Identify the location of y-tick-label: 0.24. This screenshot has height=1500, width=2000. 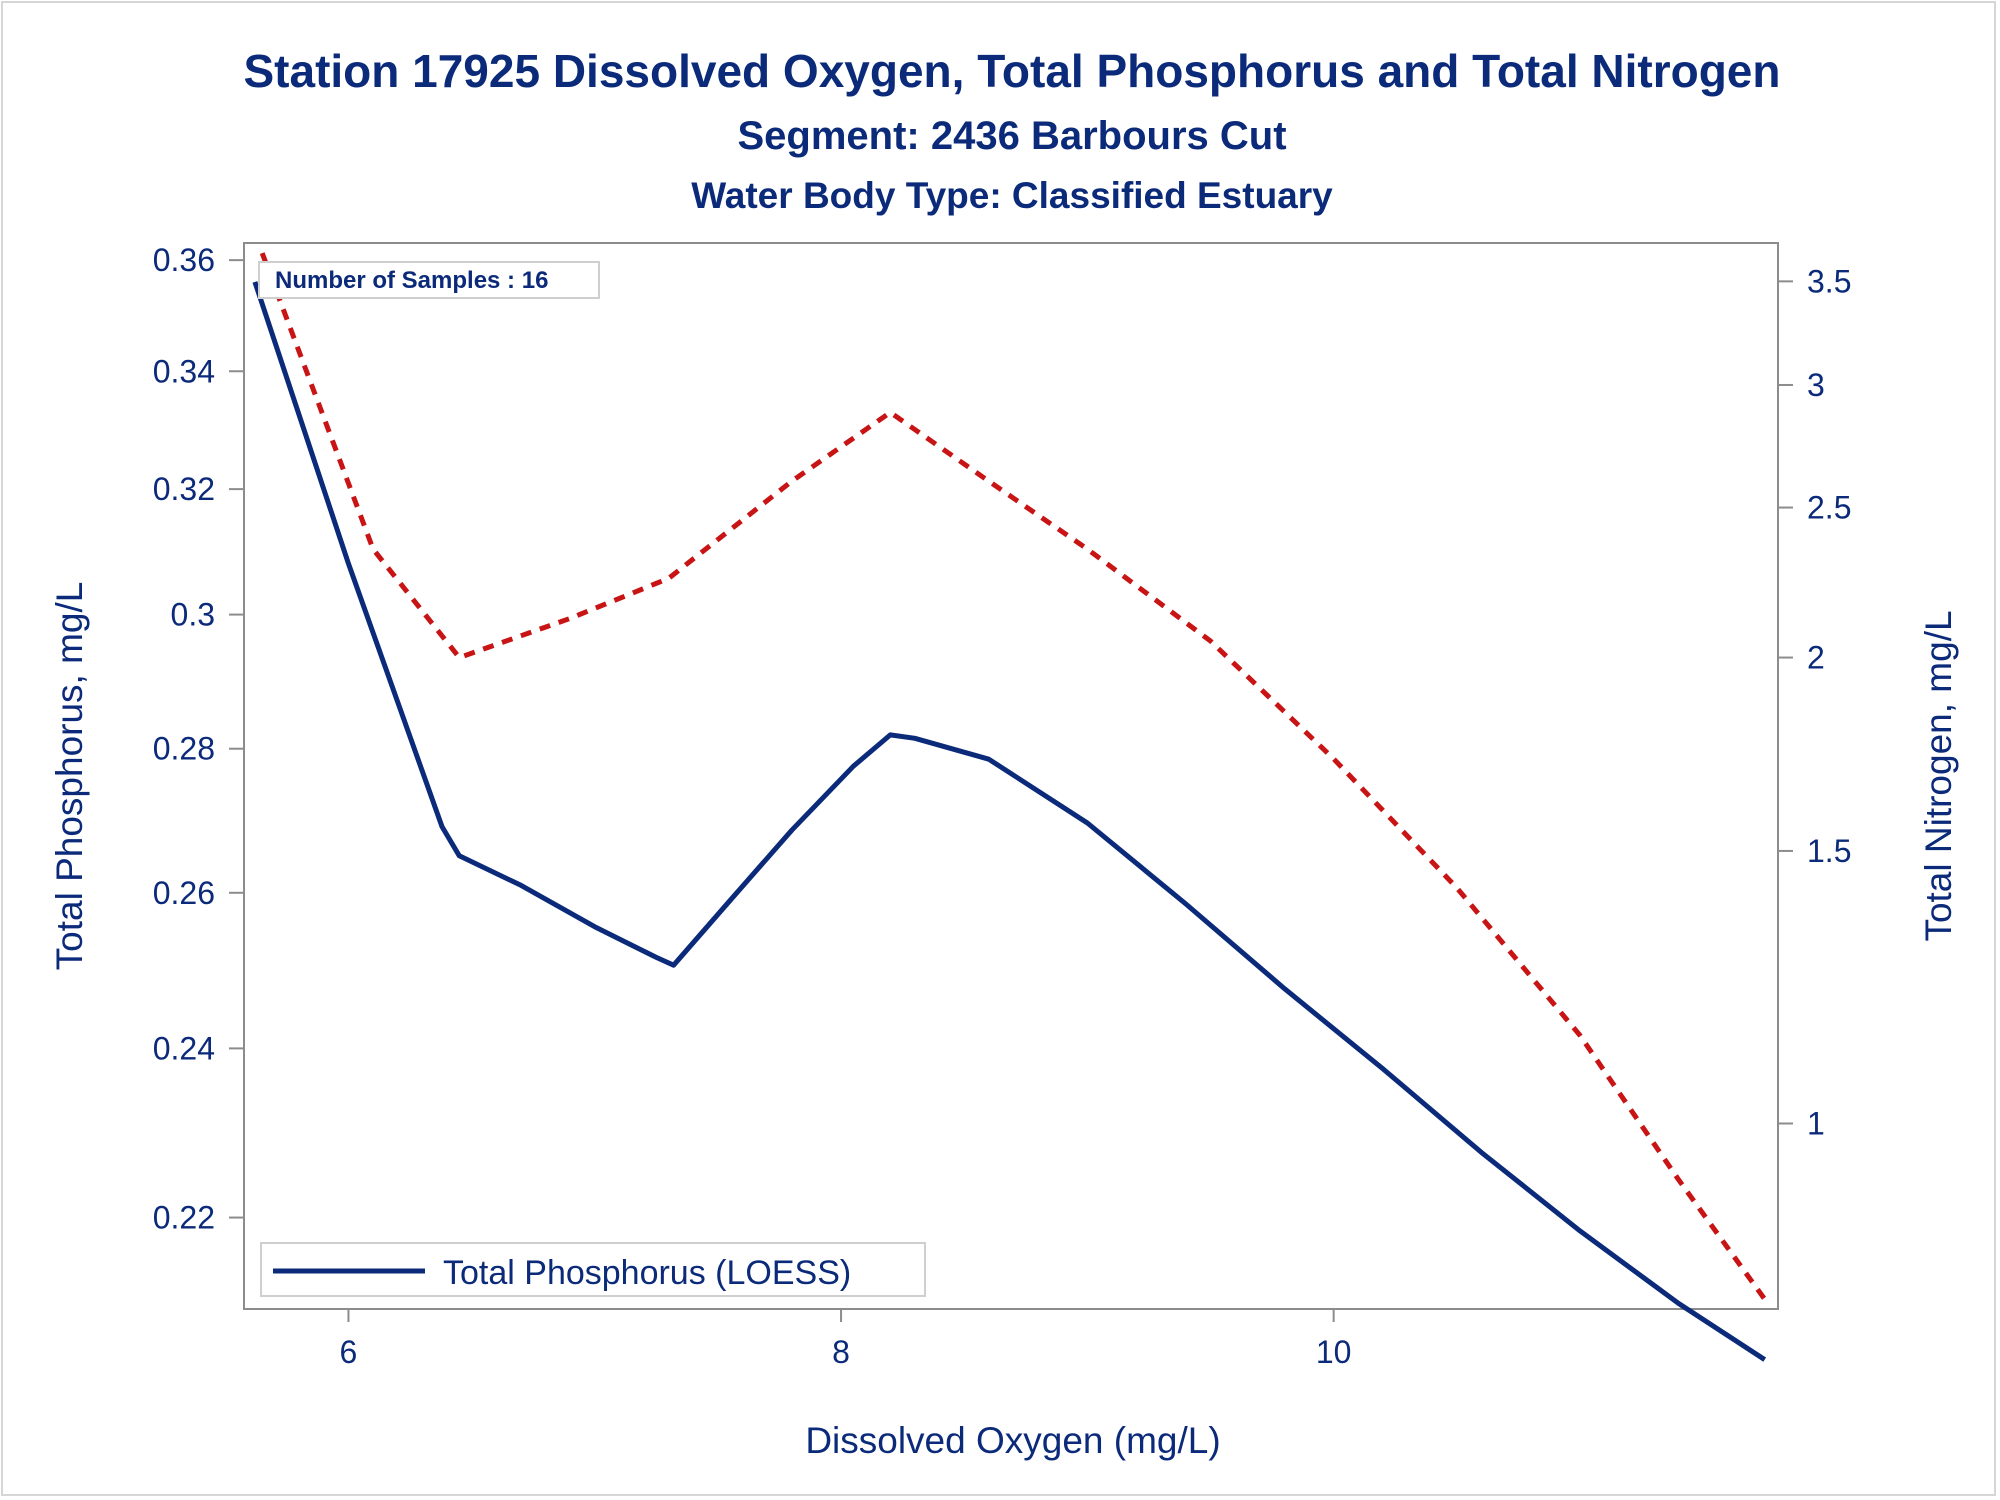
(184, 1048).